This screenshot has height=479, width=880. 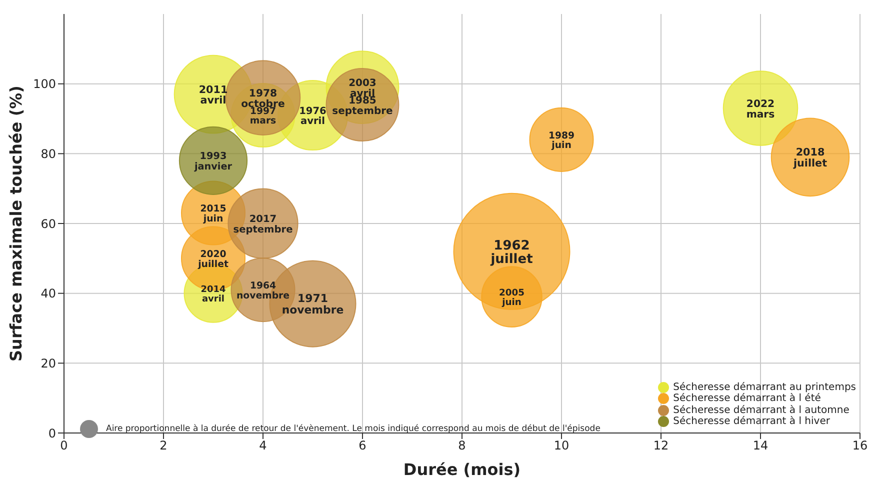 I want to click on annotation: 1989 juin, so click(x=561, y=141).